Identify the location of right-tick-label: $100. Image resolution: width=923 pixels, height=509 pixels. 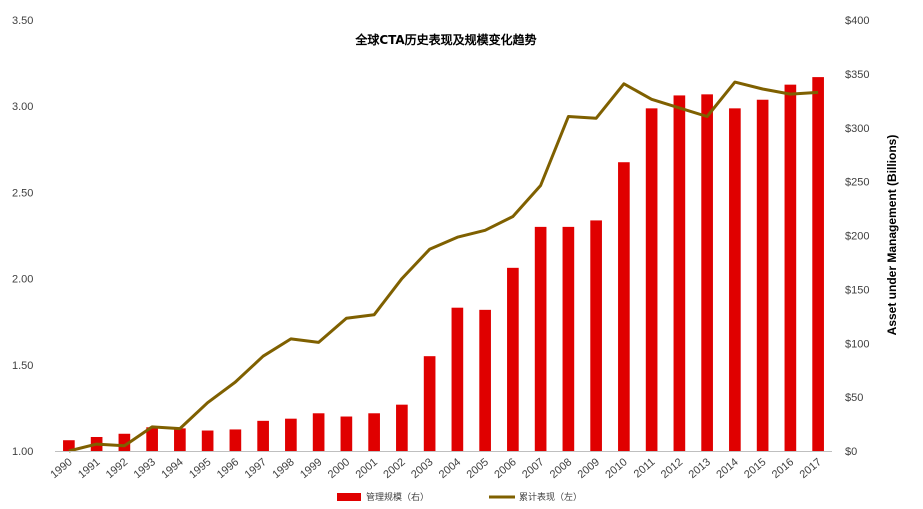
(857, 344).